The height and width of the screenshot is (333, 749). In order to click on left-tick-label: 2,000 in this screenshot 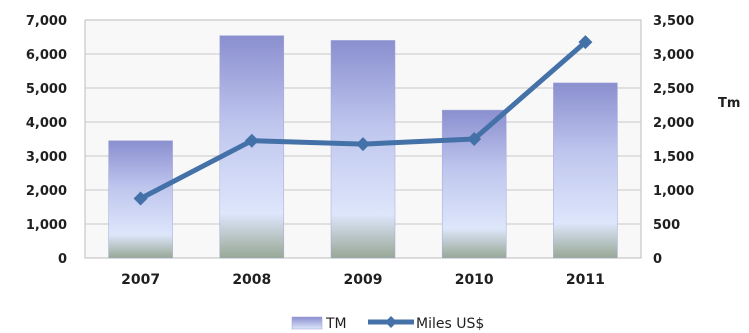, I will do `click(46, 191)`.